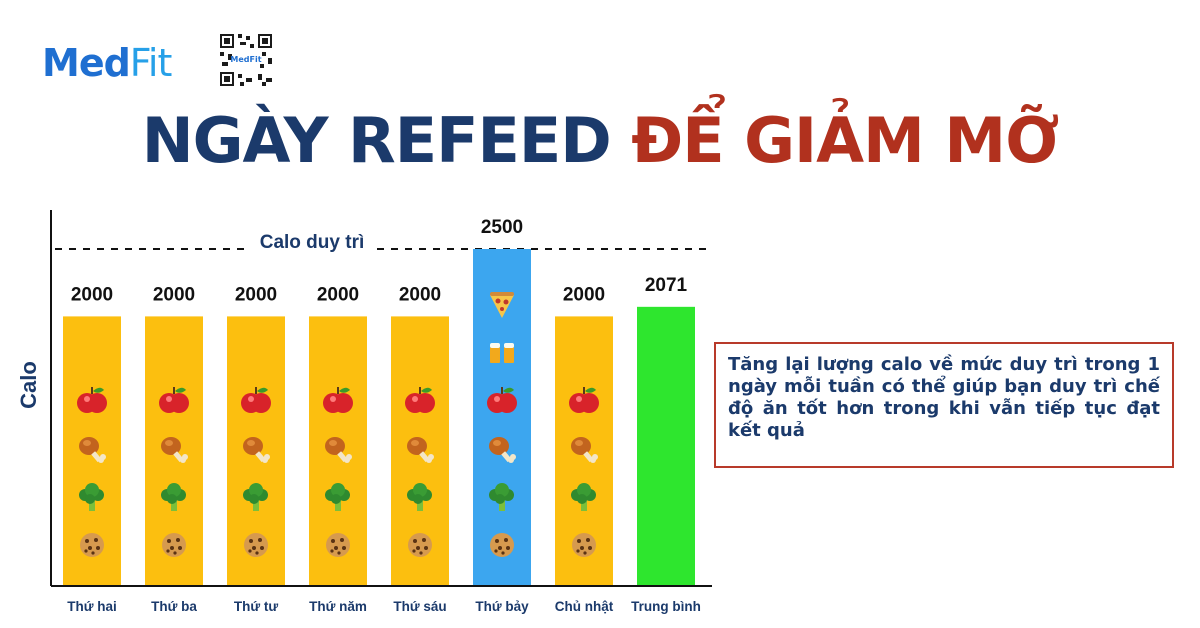  I want to click on qr-caption: MedFit, so click(245, 59).